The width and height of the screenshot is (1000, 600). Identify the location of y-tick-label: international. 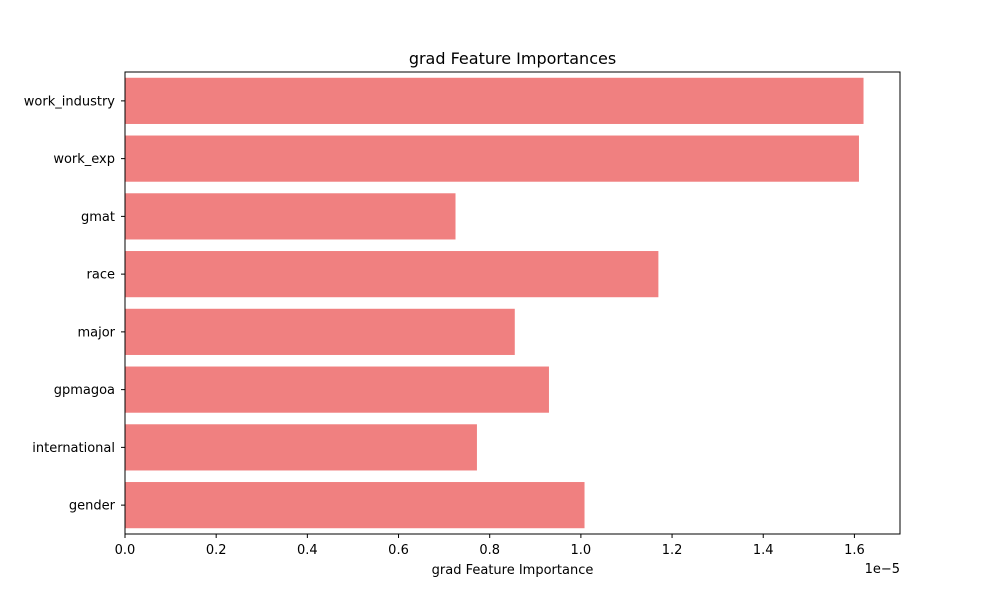
(73, 448).